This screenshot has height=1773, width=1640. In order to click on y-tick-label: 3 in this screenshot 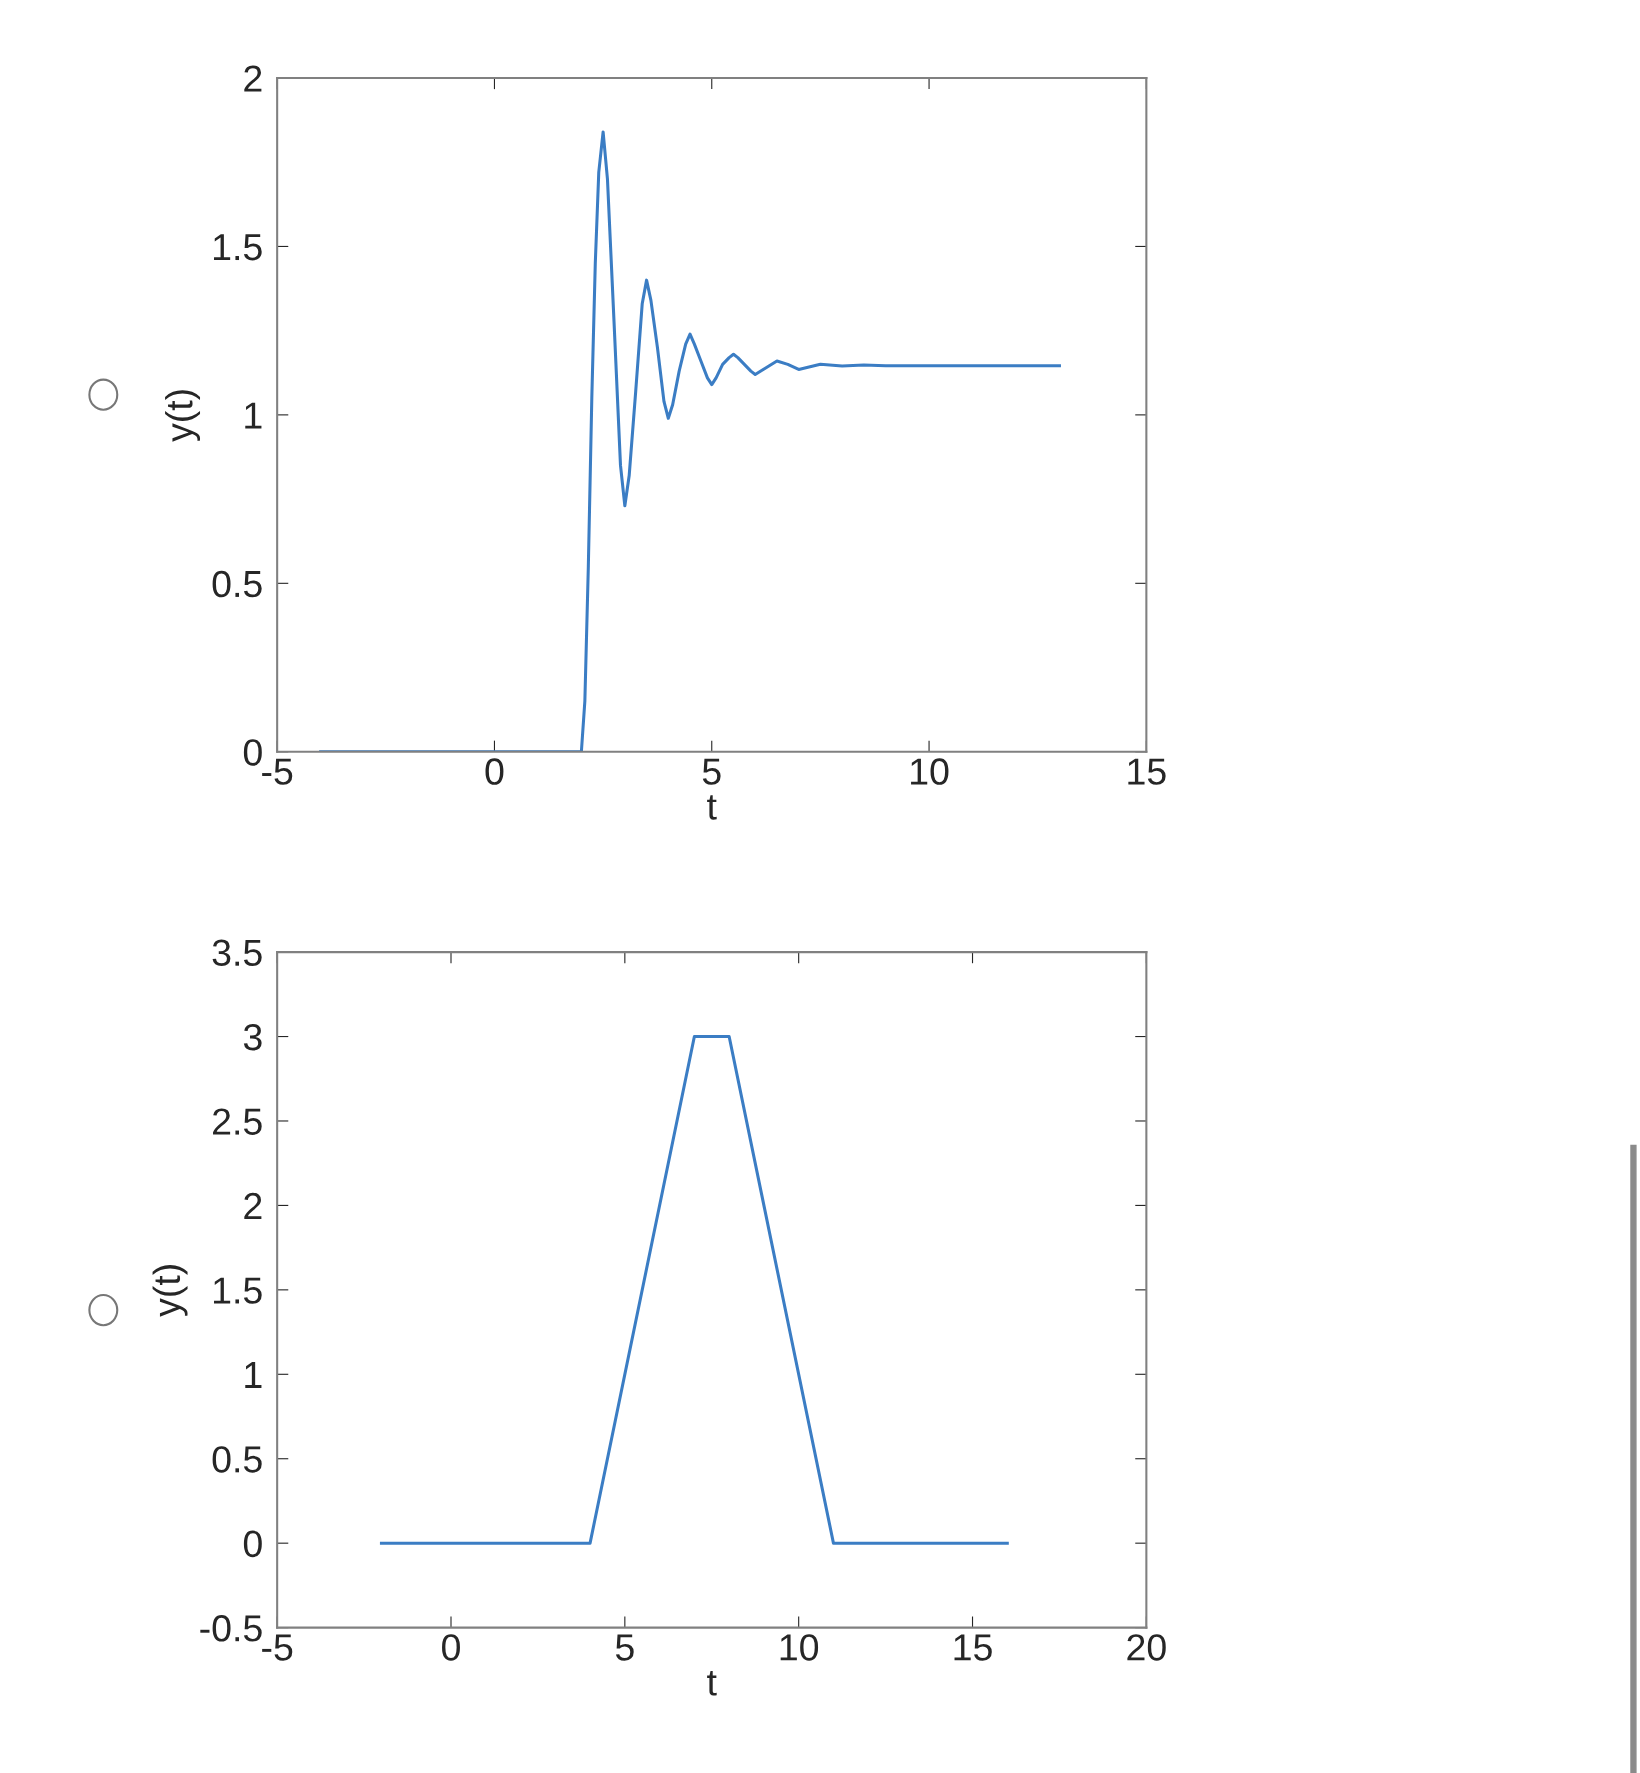, I will do `click(252, 1037)`.